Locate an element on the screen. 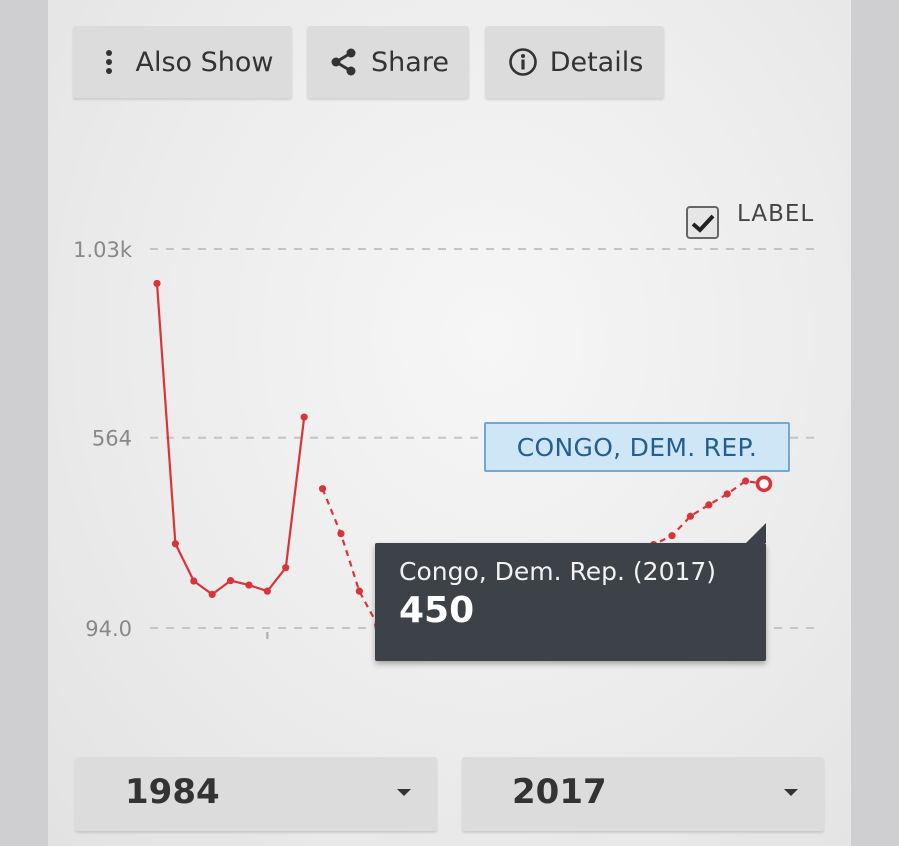  tooltip-title: Congo, Dem. Rep. (2017) is located at coordinates (558, 571).